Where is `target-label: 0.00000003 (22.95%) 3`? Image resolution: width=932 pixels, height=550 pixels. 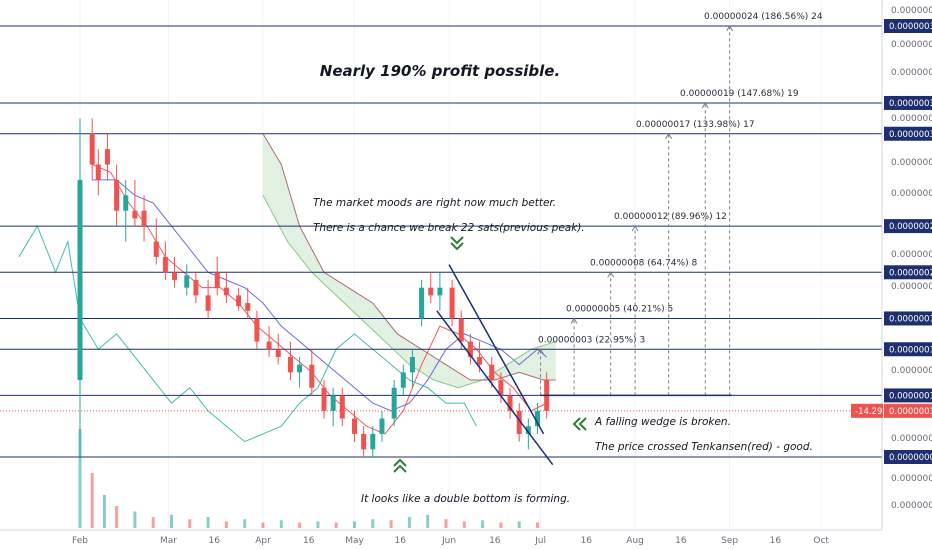 target-label: 0.00000003 (22.95%) 3 is located at coordinates (591, 340).